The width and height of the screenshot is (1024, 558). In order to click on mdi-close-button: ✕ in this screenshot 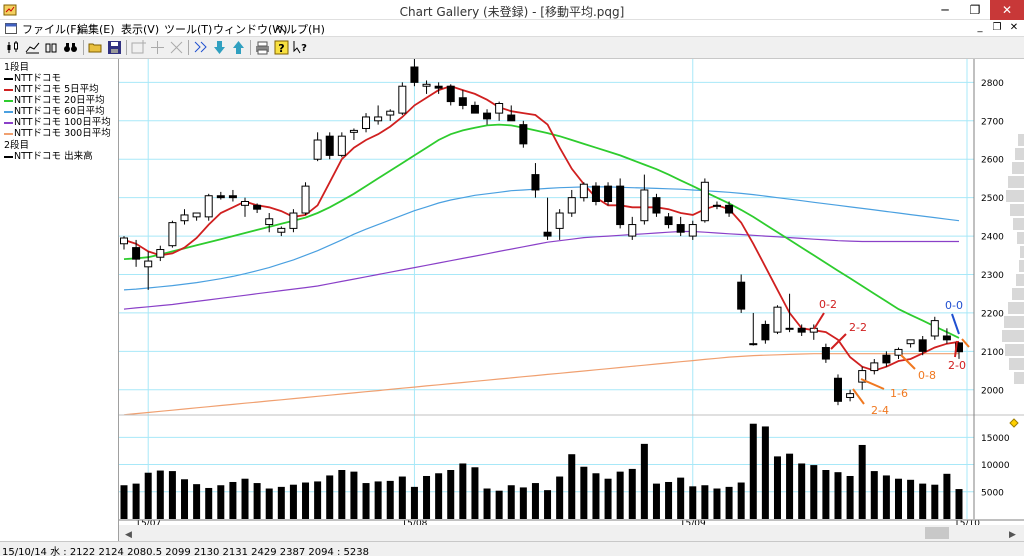, I will do `click(1014, 27)`.